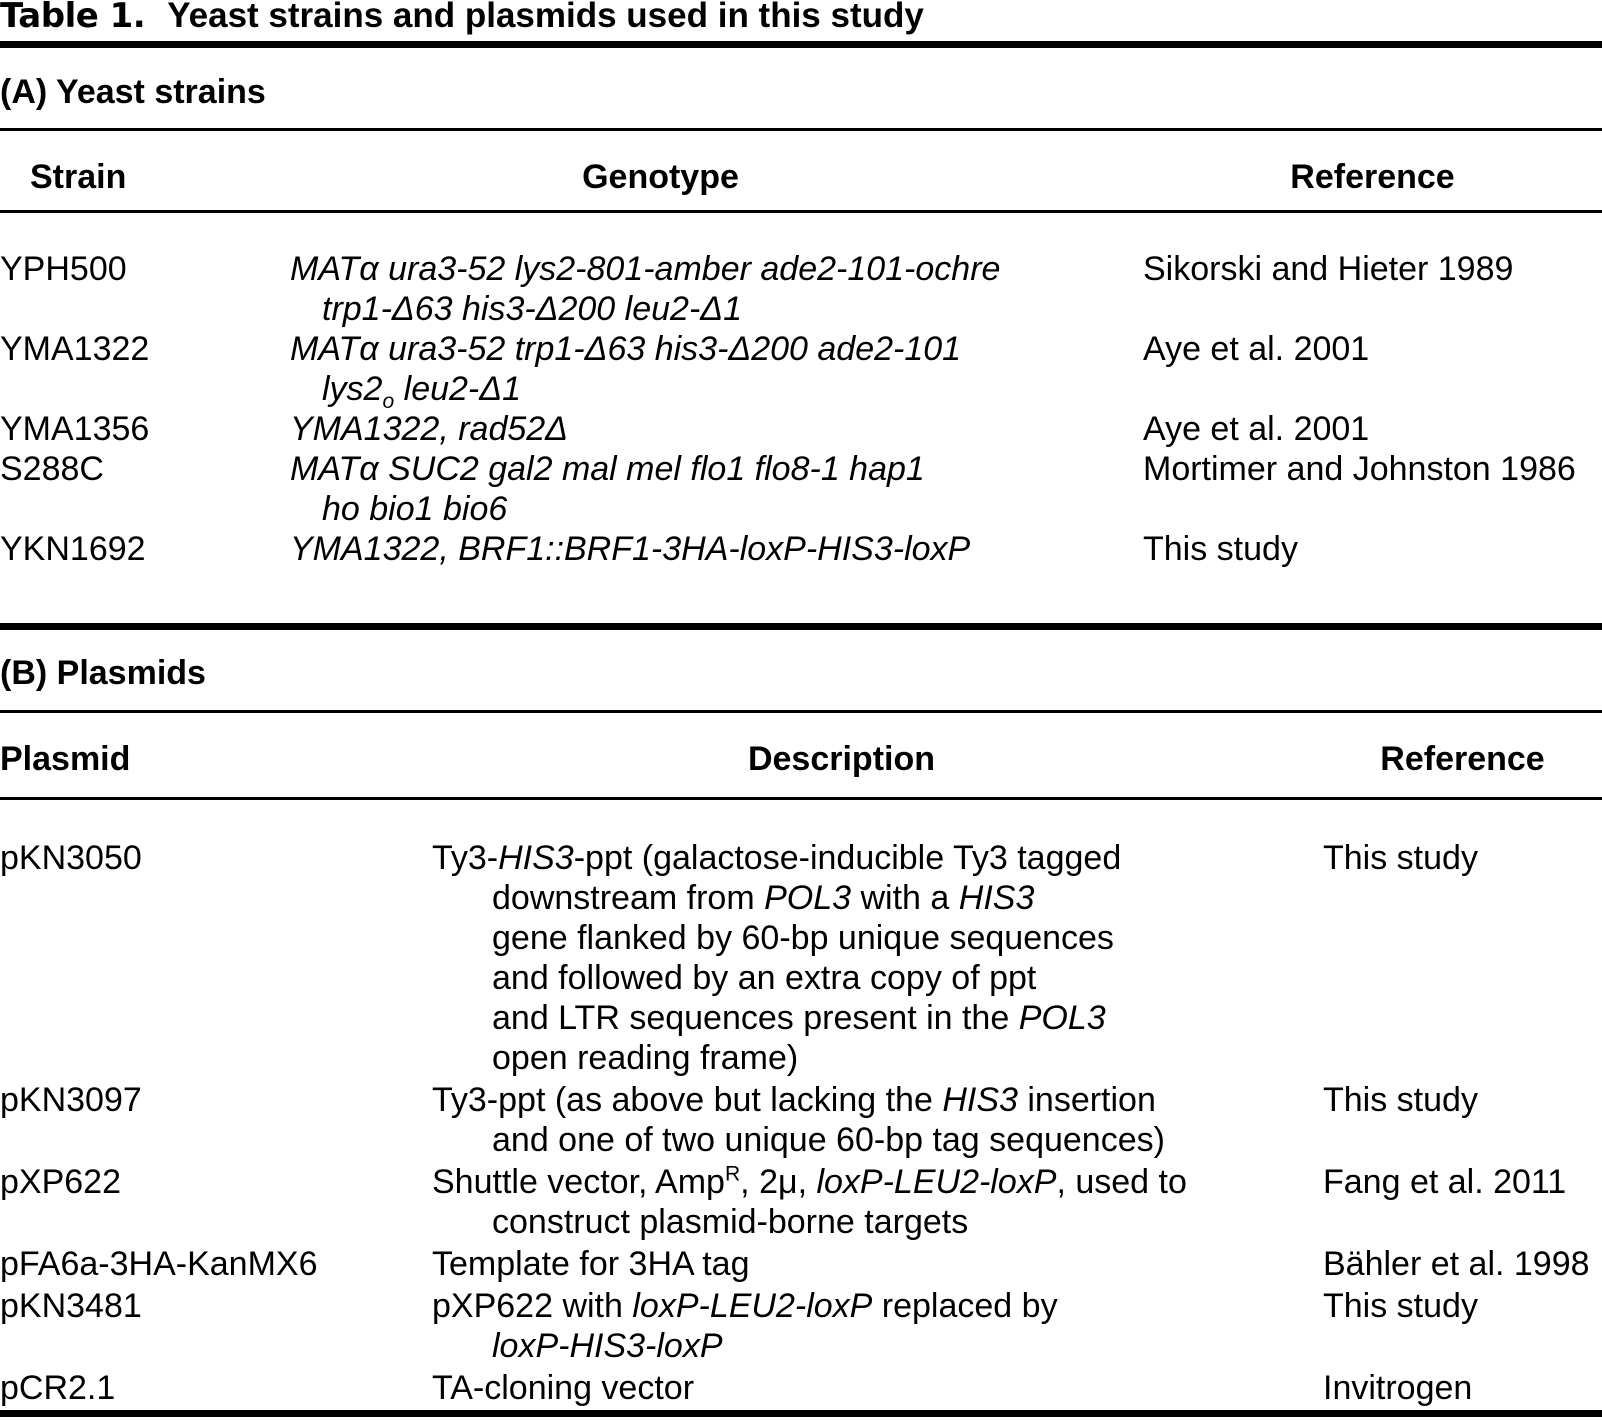  Describe the element at coordinates (388, 401) in the screenshot. I see `text-segment: o` at that location.